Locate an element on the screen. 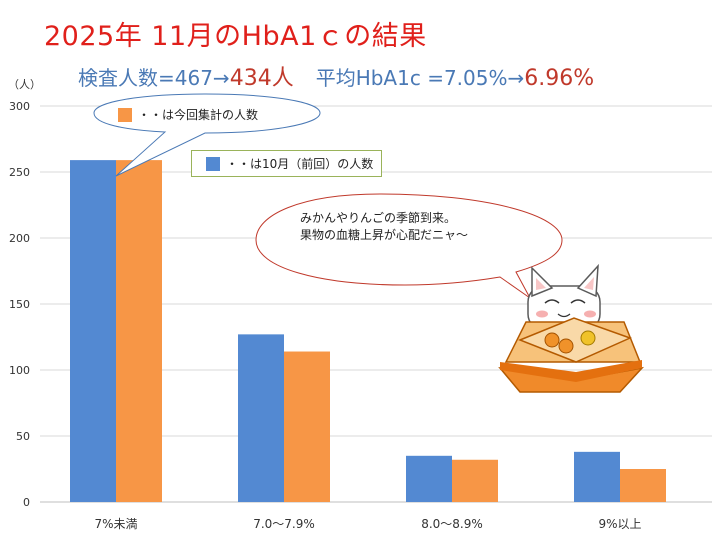 The image size is (720, 540). cat-speech-bubble is located at coordinates (409, 246).